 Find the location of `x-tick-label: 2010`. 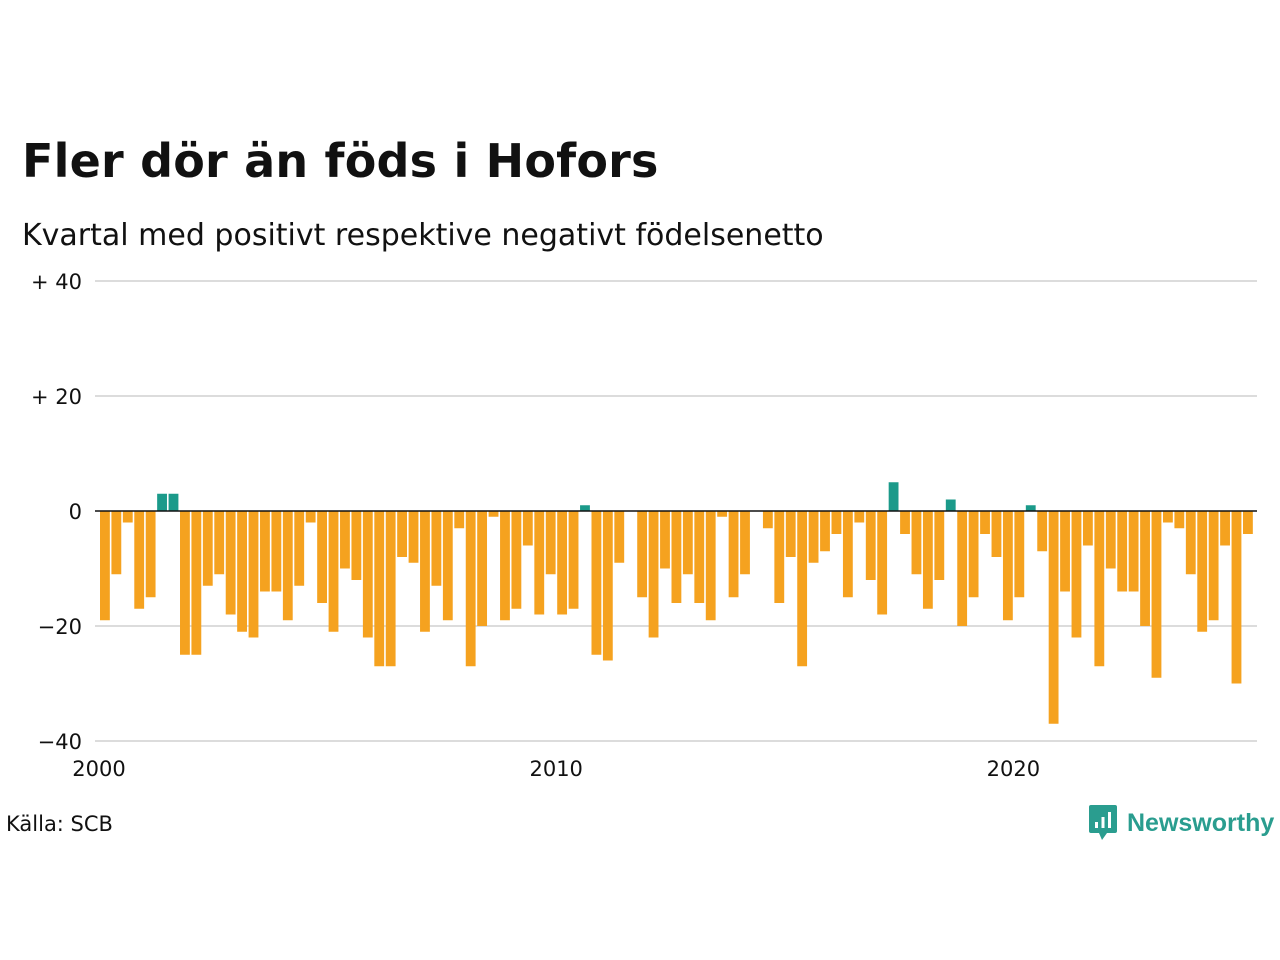

x-tick-label: 2010 is located at coordinates (555, 769).